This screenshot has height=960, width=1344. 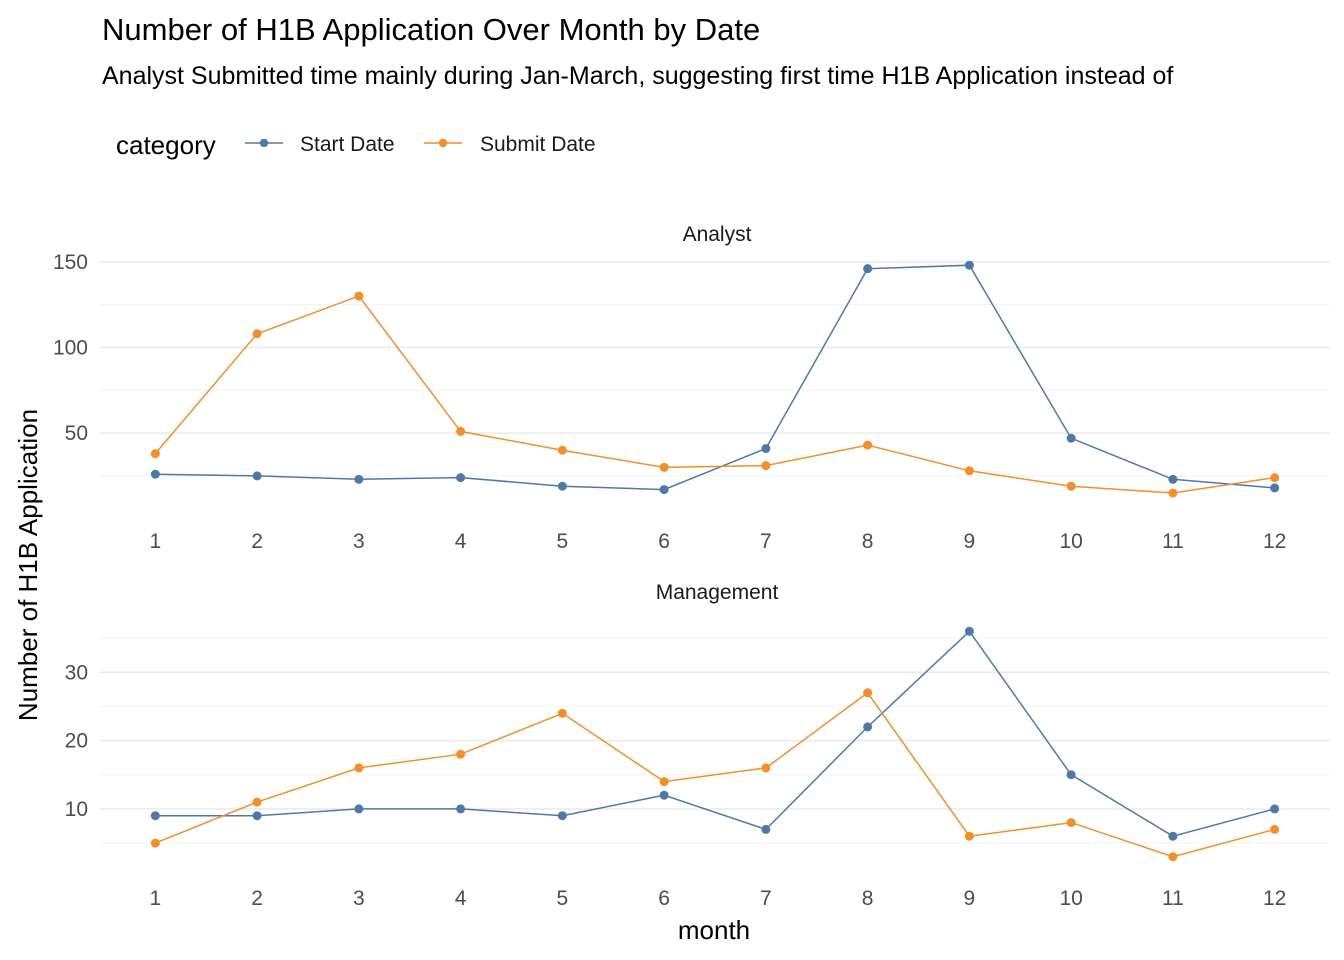 What do you see at coordinates (70, 262) in the screenshot?
I see `y-tick-label: 150` at bounding box center [70, 262].